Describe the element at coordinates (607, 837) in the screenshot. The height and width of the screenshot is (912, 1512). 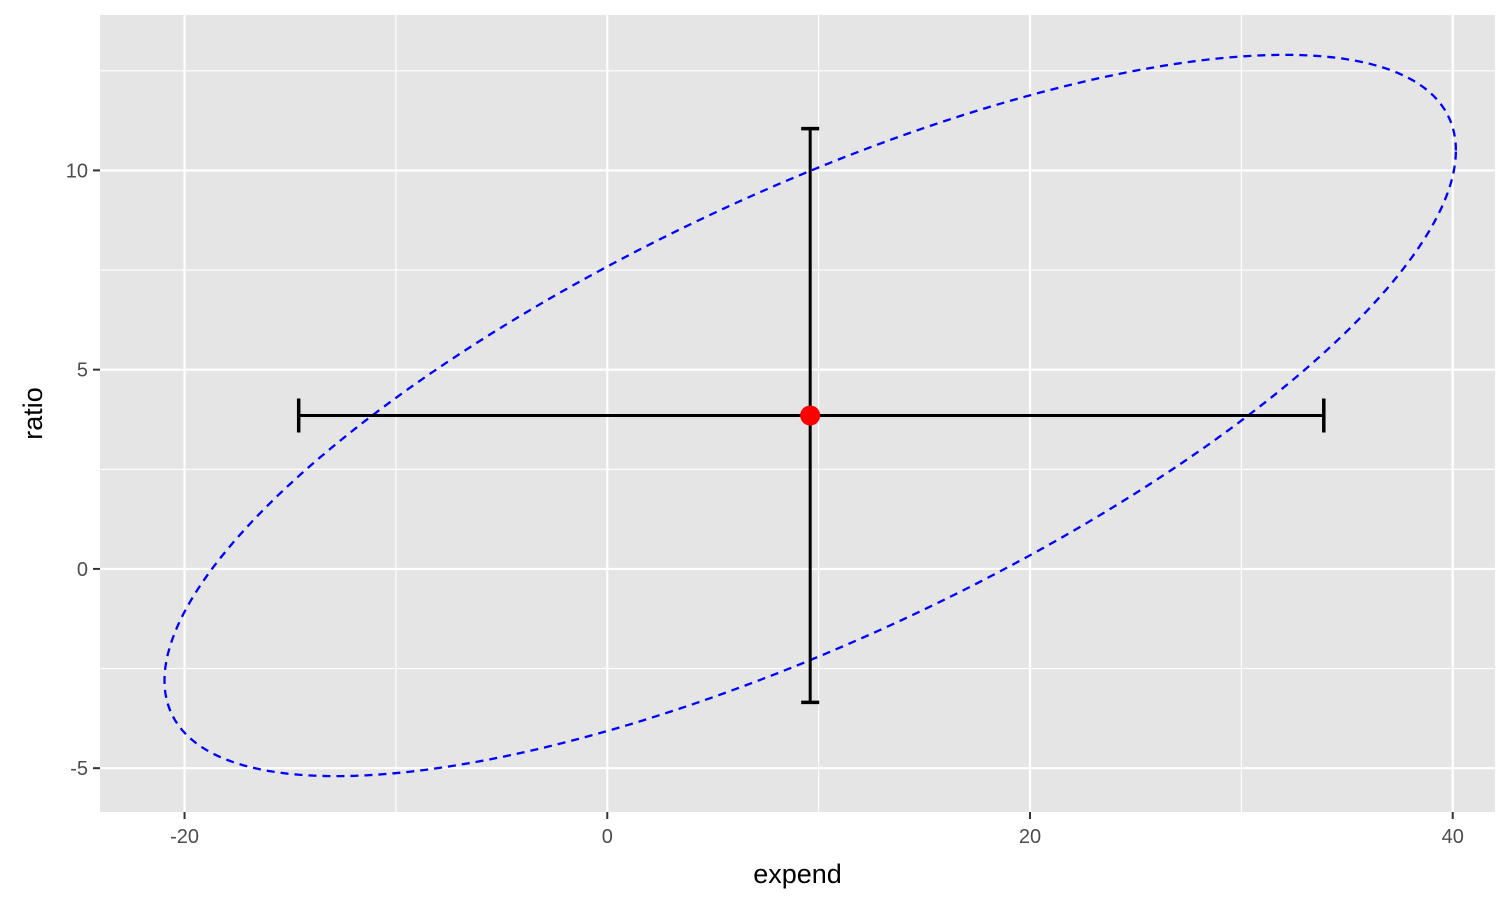
I see `x-tick-label: 0` at that location.